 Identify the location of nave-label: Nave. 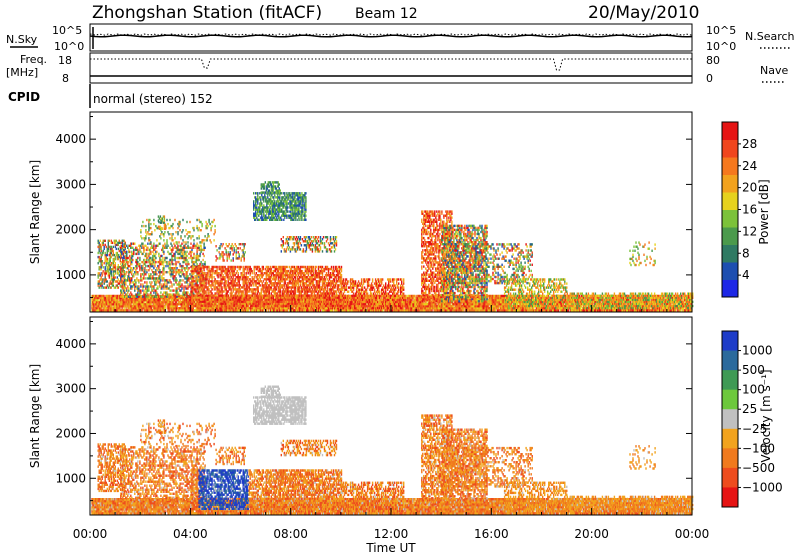
(774, 70).